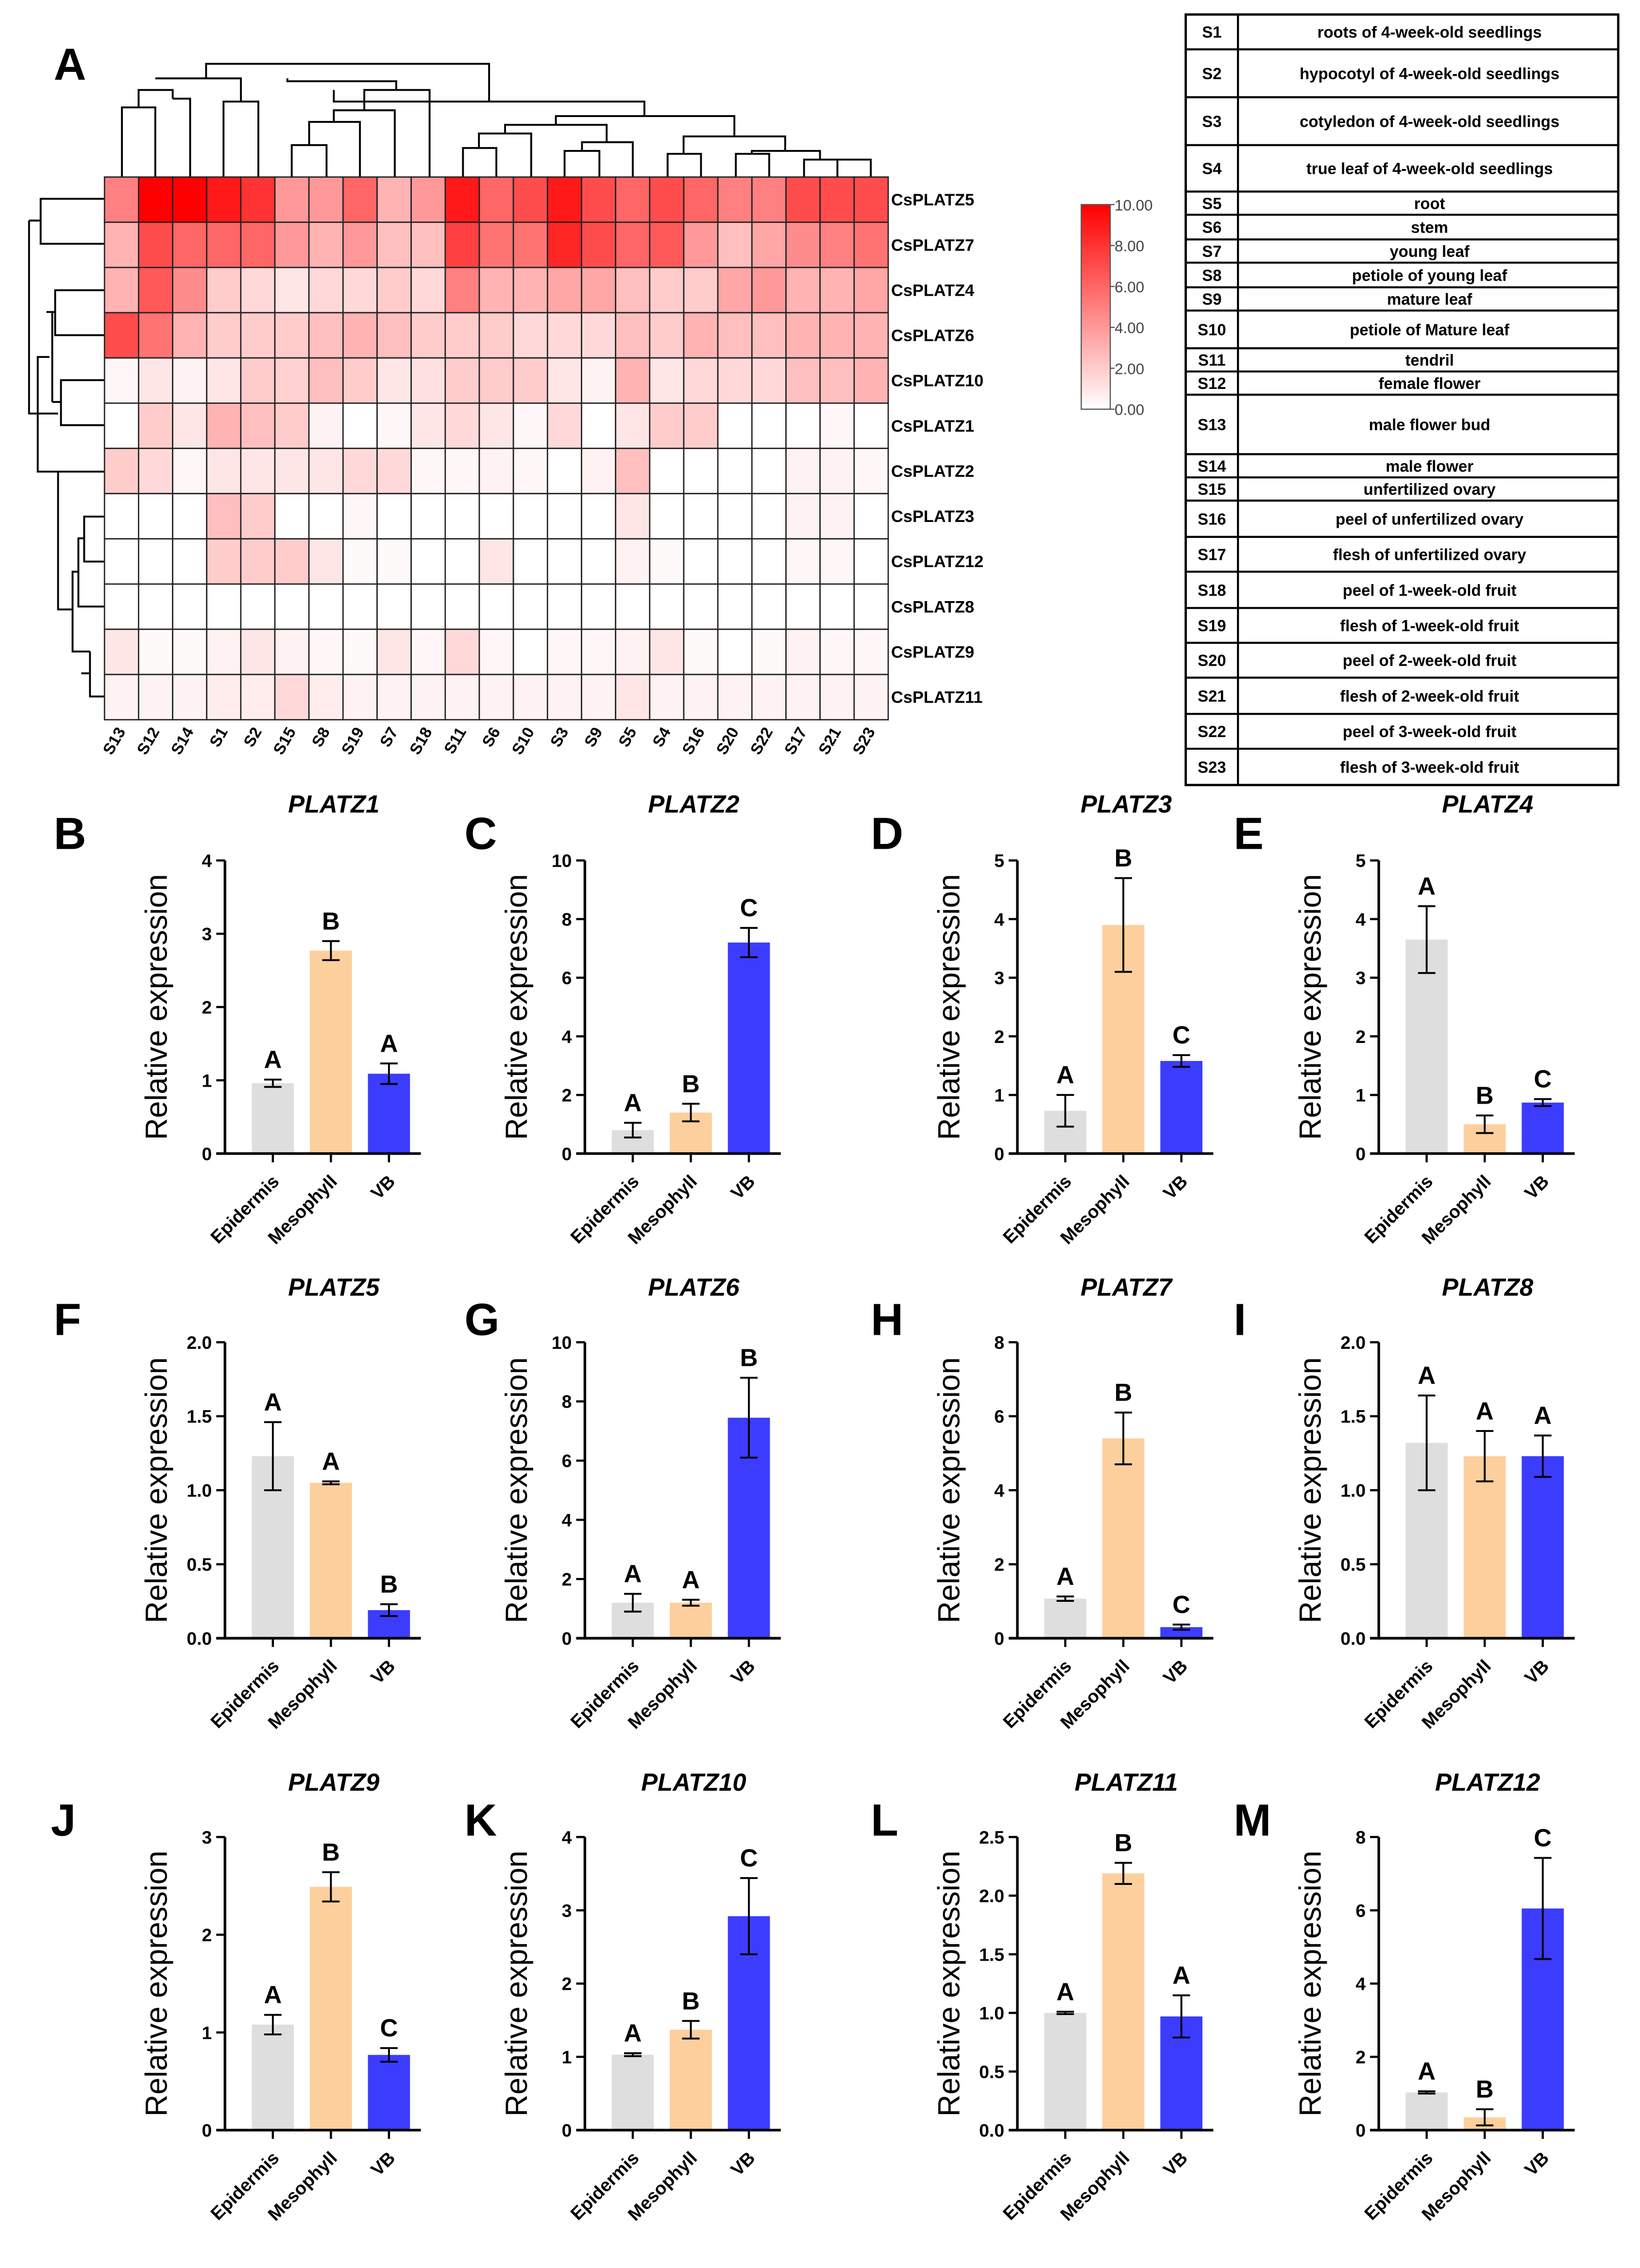 The height and width of the screenshot is (2268, 1640). I want to click on y-tick-label: 6, so click(999, 1416).